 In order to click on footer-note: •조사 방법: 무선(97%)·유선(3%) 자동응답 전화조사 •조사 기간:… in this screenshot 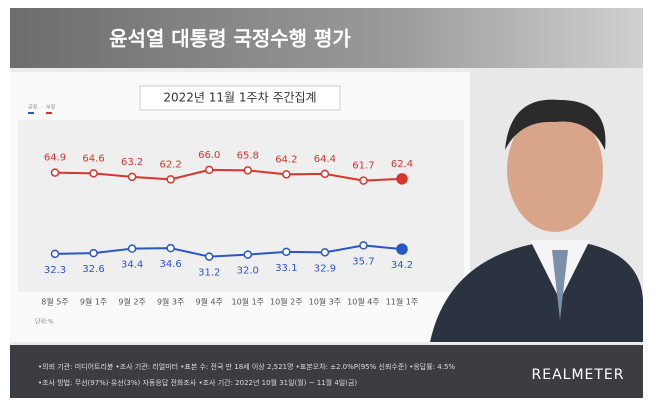, I will do `click(197, 382)`.